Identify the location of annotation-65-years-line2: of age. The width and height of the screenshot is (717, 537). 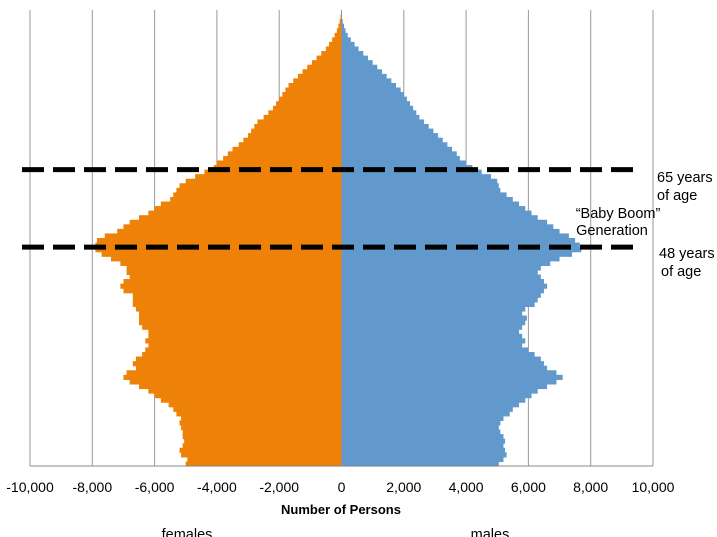
(677, 196).